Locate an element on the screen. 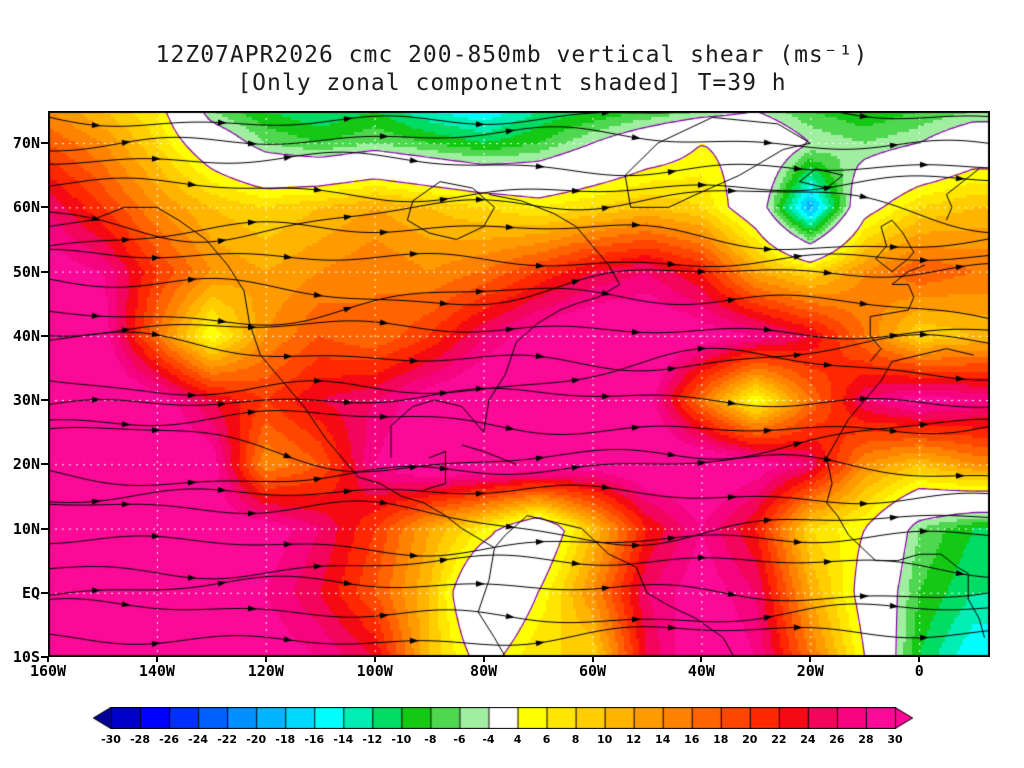  y-axis-tick-label: 40N is located at coordinates (26, 335).